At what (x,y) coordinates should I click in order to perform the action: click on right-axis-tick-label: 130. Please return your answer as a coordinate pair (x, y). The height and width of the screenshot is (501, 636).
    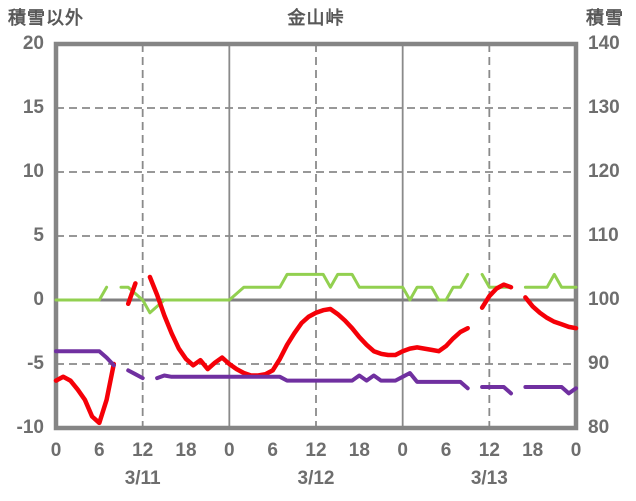
    Looking at the image, I should click on (604, 107).